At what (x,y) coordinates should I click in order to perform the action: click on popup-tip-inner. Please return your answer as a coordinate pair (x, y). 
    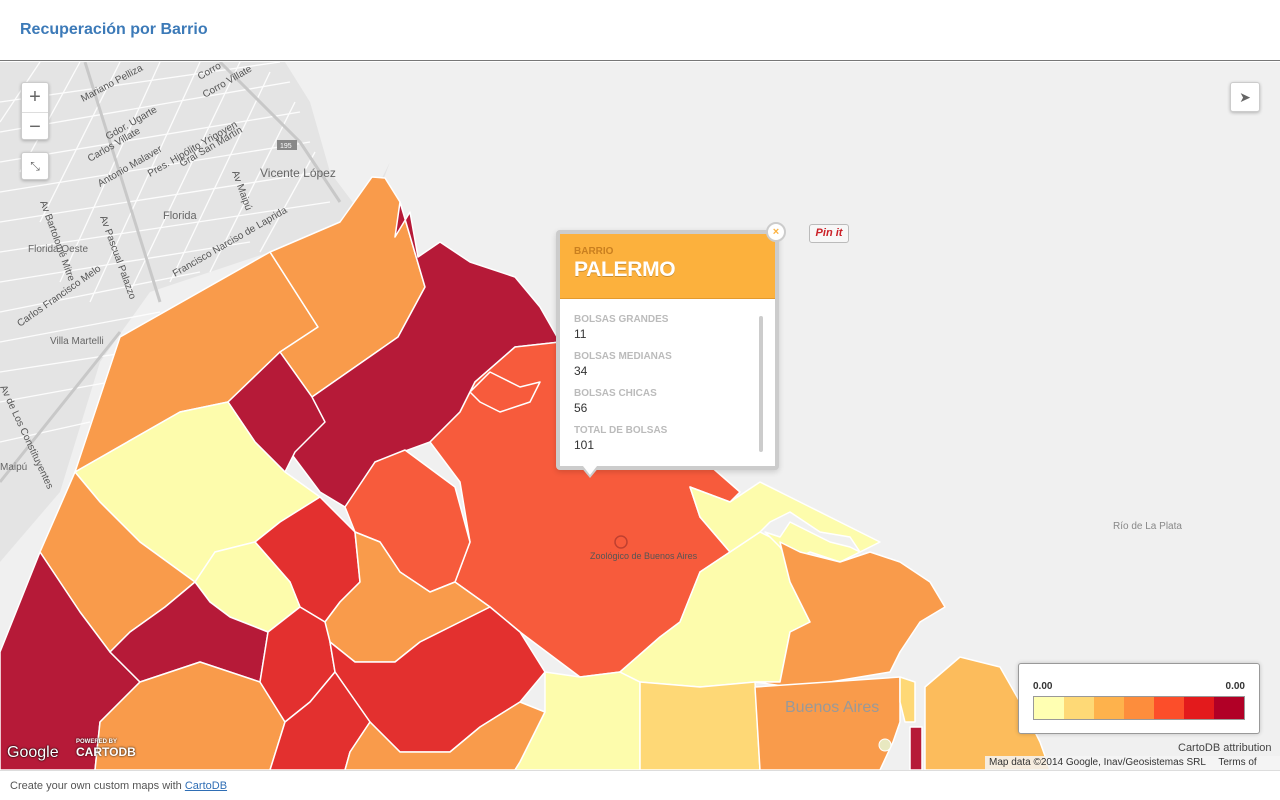
    Looking at the image, I should click on (590, 470).